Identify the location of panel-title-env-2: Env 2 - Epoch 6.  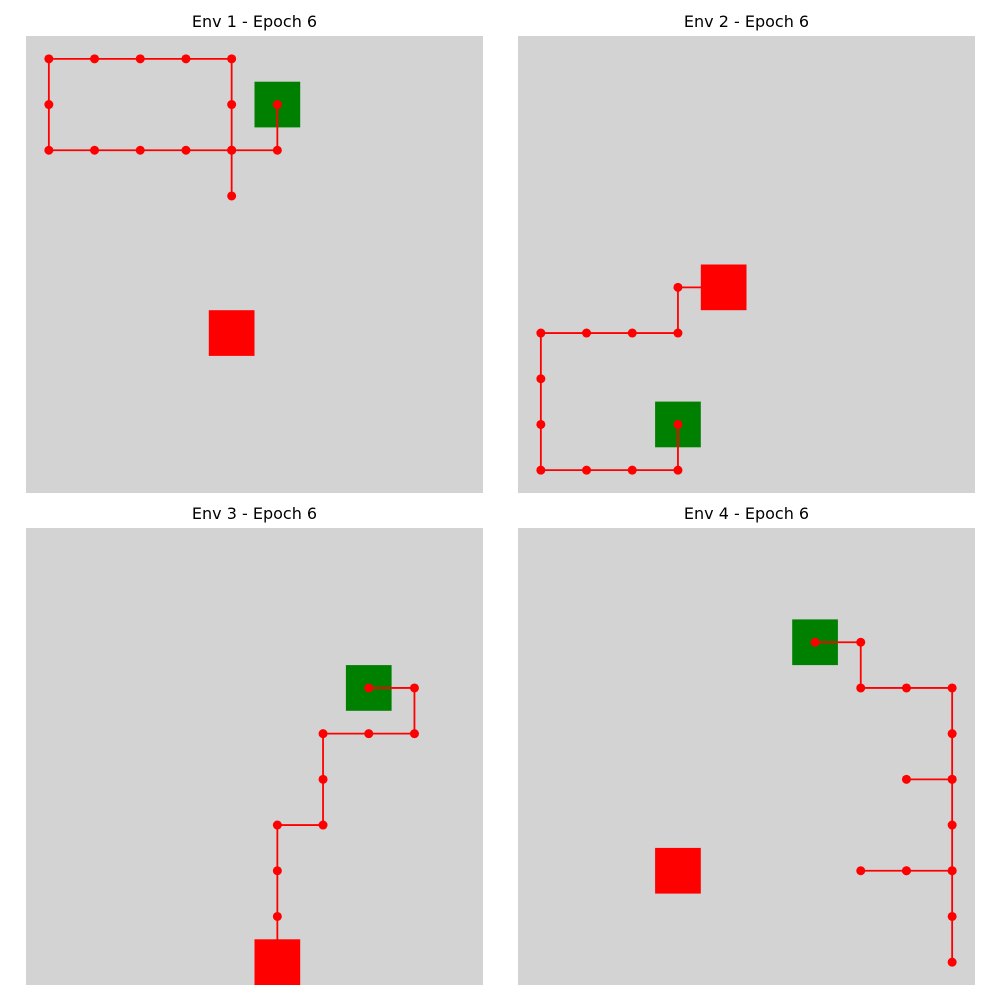
(746, 21).